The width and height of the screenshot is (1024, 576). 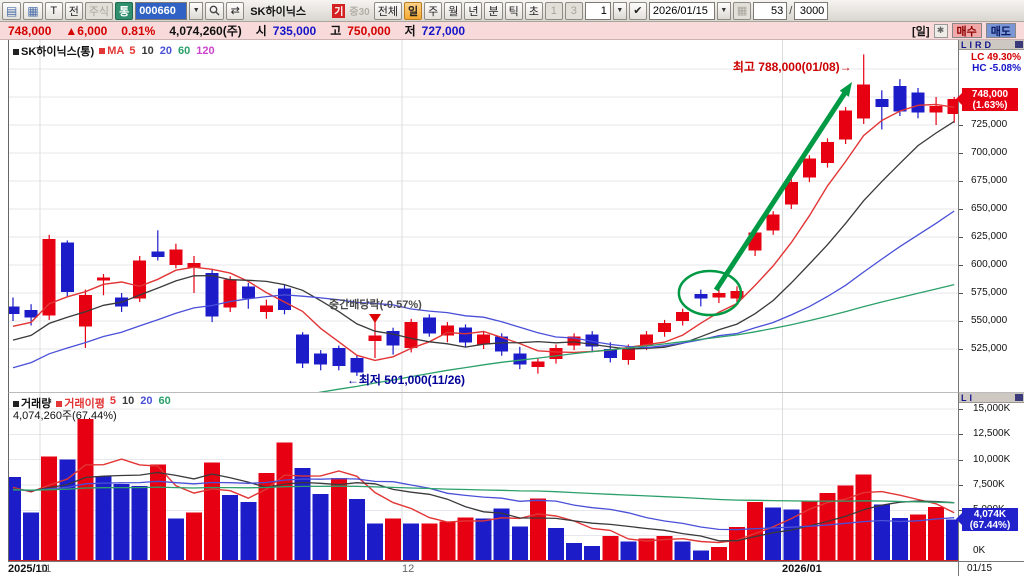 I want to click on badge-price: 748,000, so click(x=990, y=94).